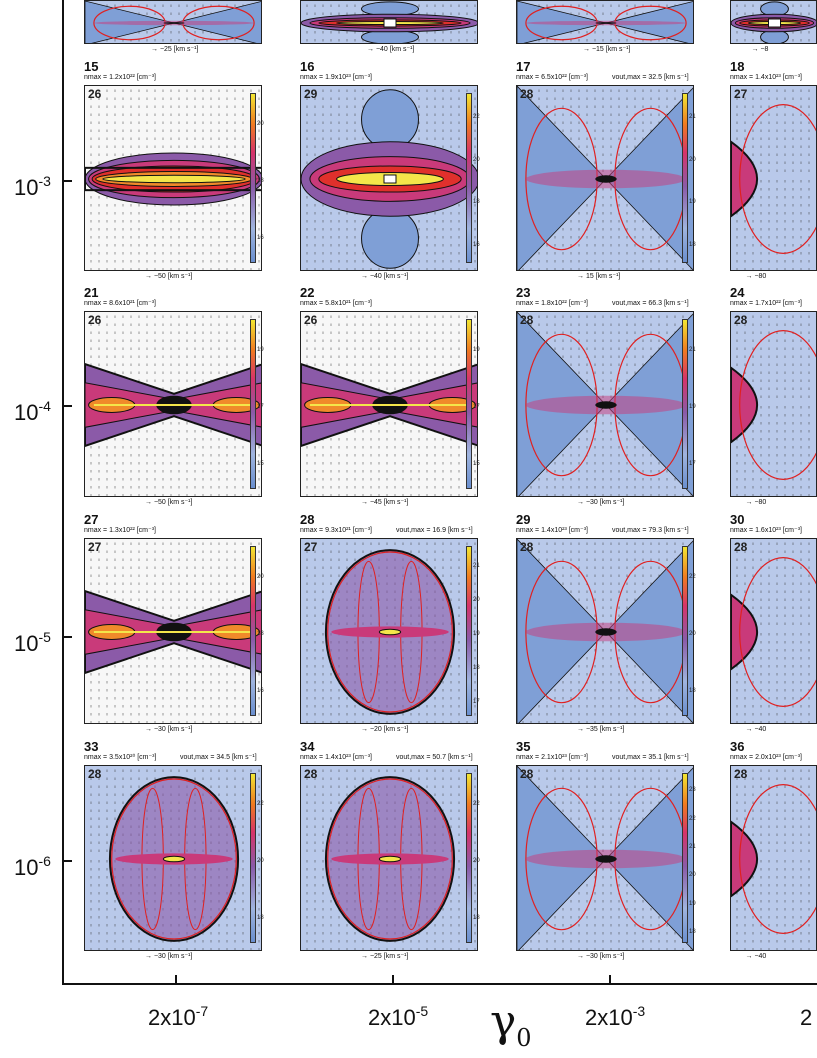 This screenshot has height=1058, width=817. Describe the element at coordinates (173, 631) in the screenshot. I see `density-map: 27` at that location.